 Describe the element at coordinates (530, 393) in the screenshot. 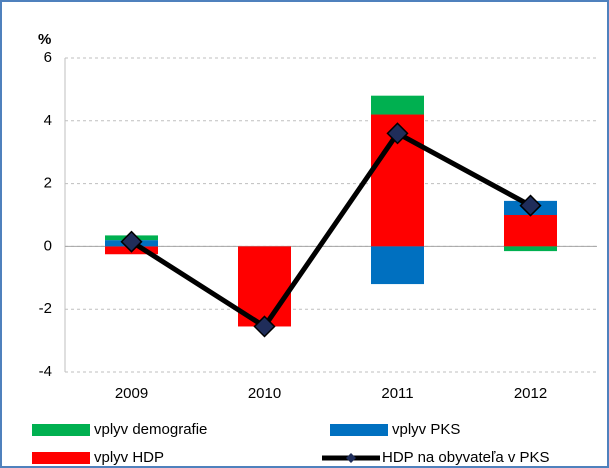

I see `x-tick-label: 2012` at that location.